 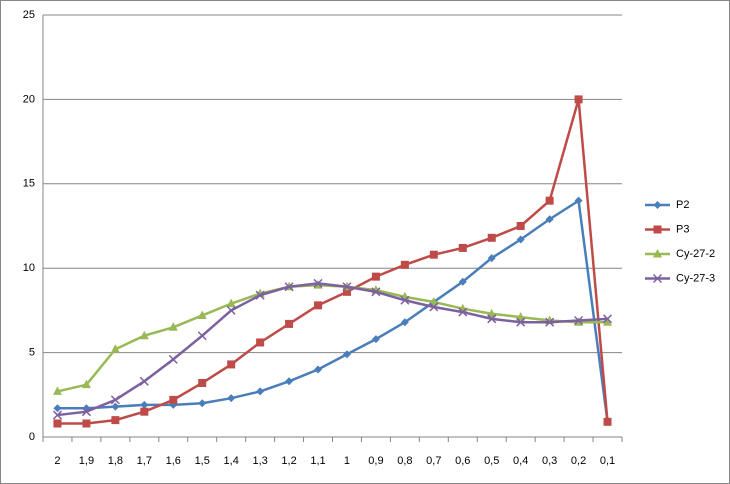 What do you see at coordinates (288, 461) in the screenshot?
I see `x-tick-label: 1,2` at bounding box center [288, 461].